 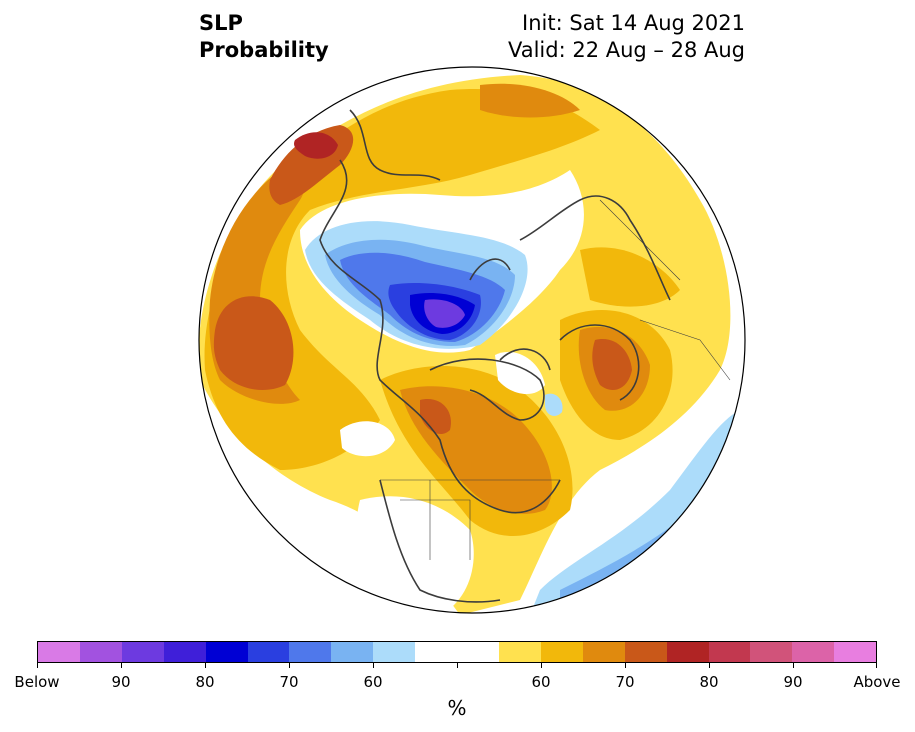 I want to click on colorbar-label: Below, so click(x=37, y=682).